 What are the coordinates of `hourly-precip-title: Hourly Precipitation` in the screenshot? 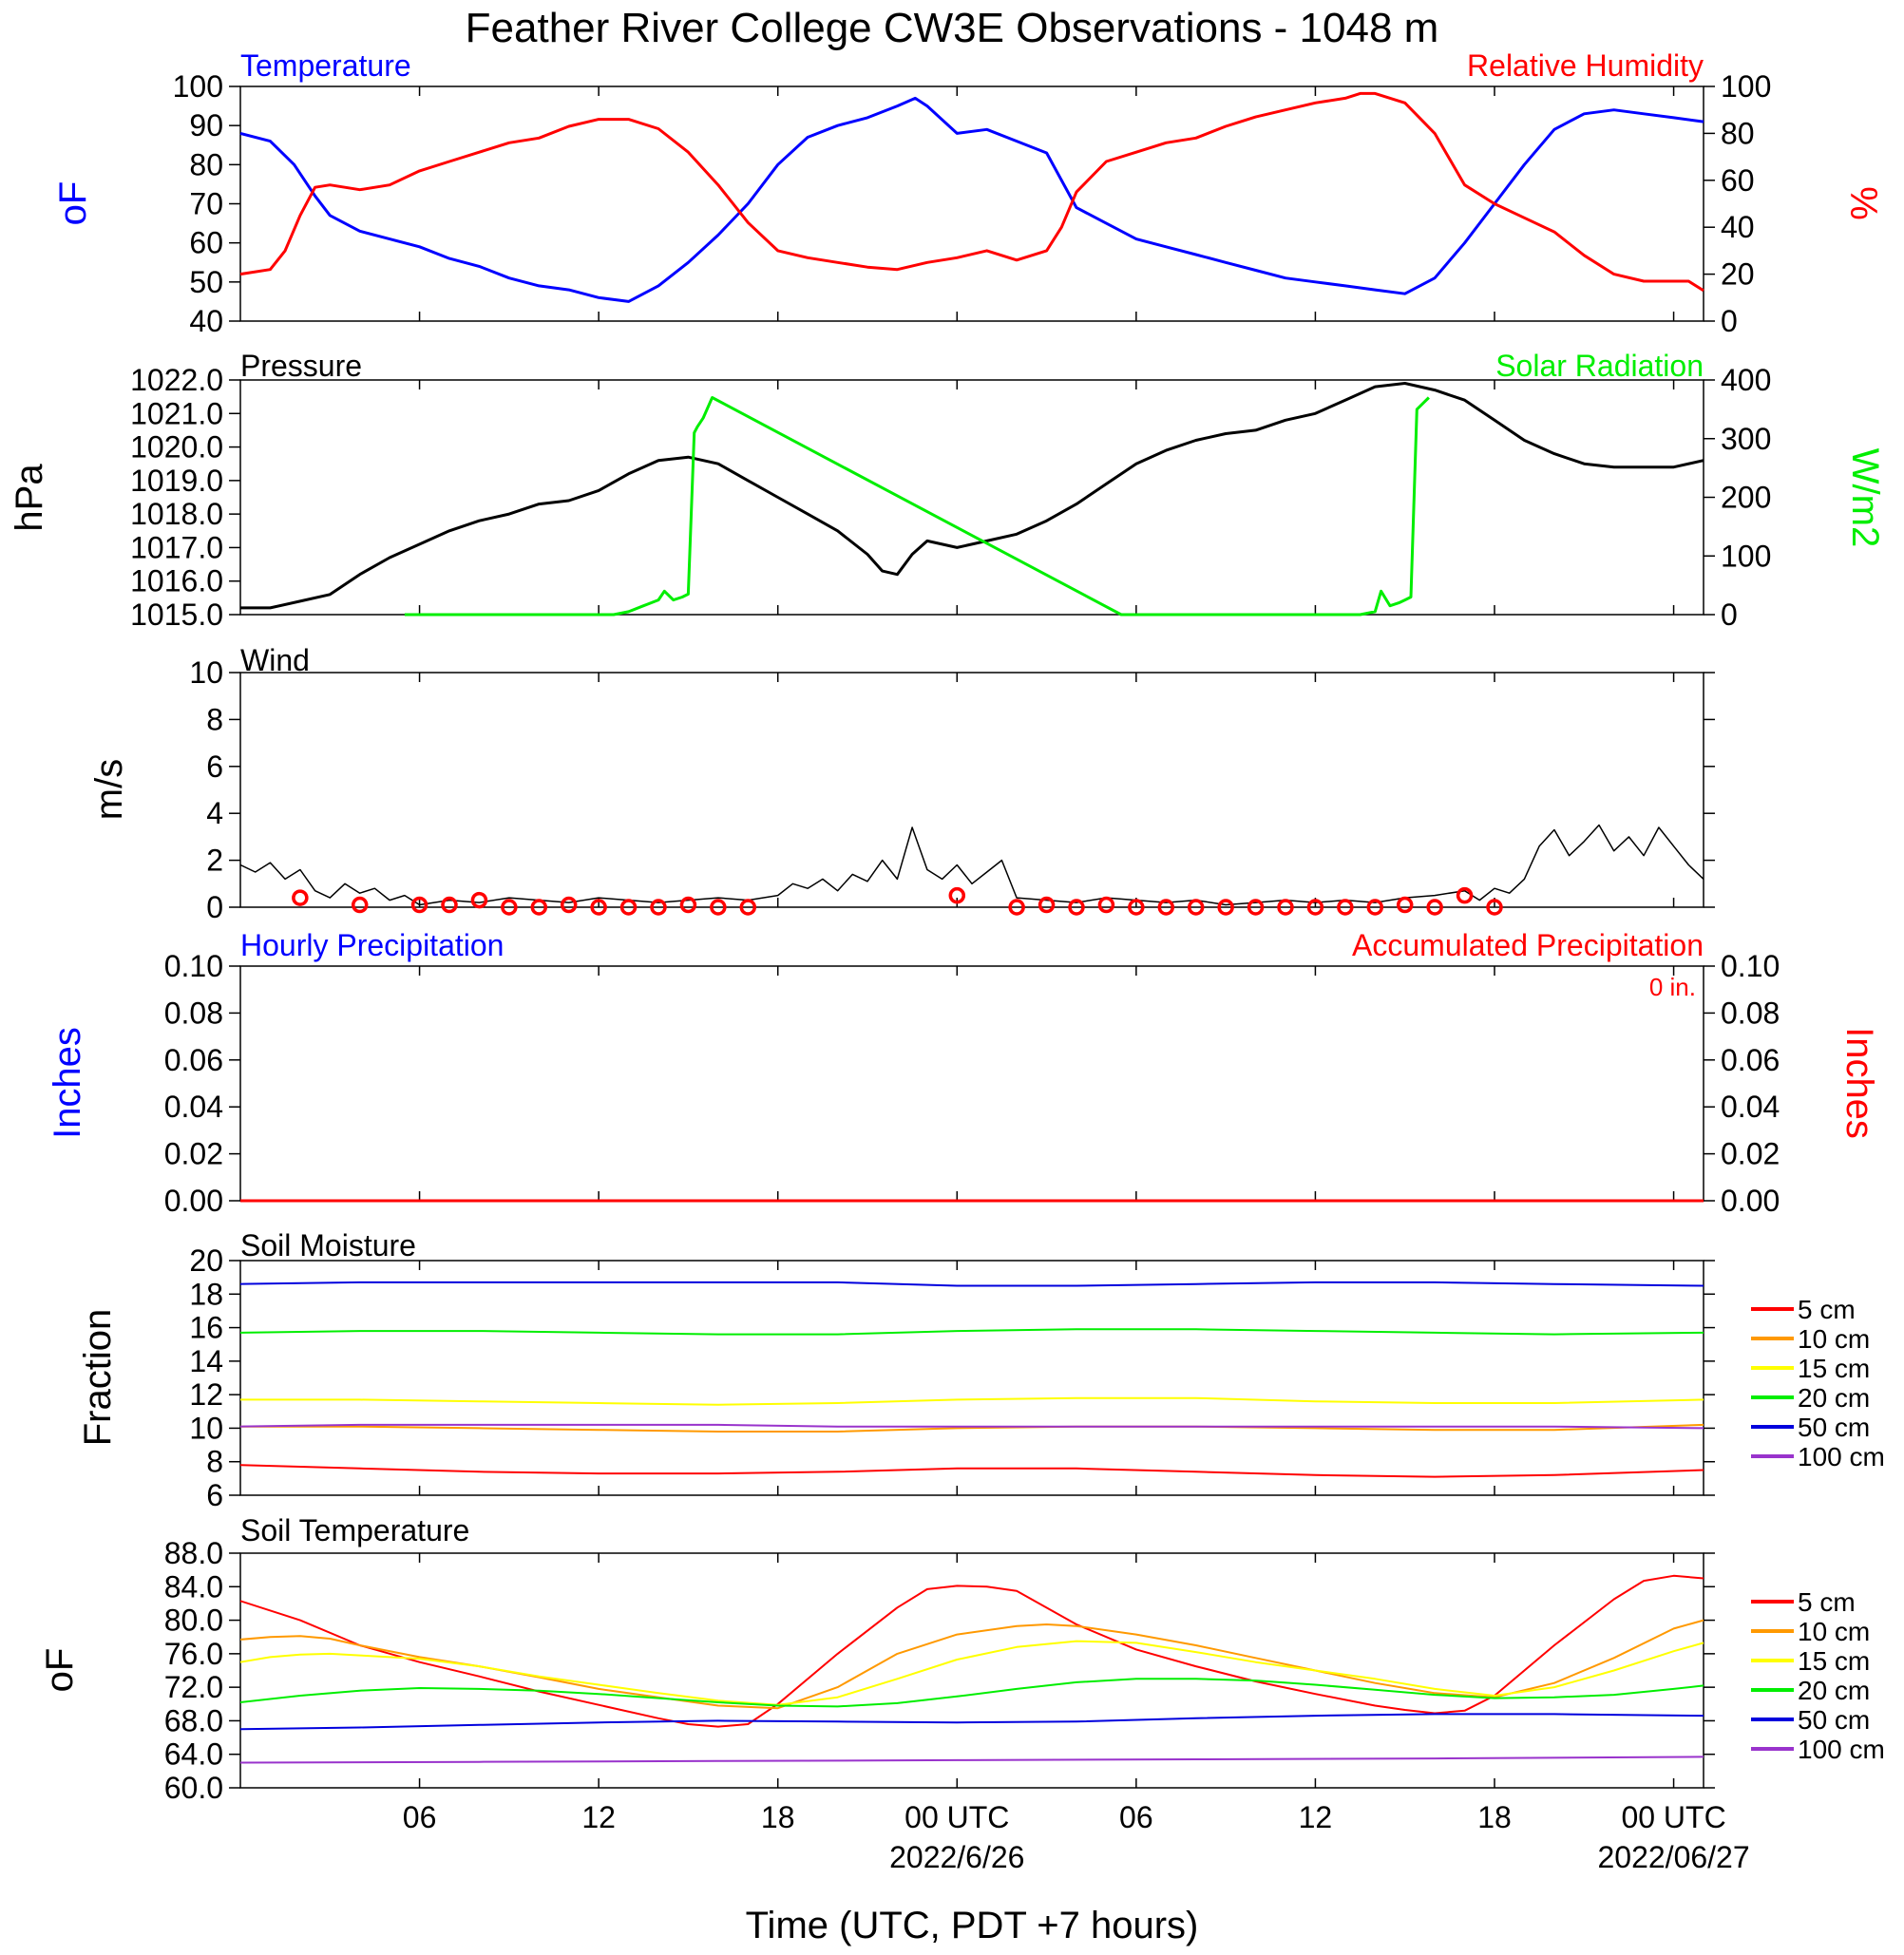 It's located at (372, 945).